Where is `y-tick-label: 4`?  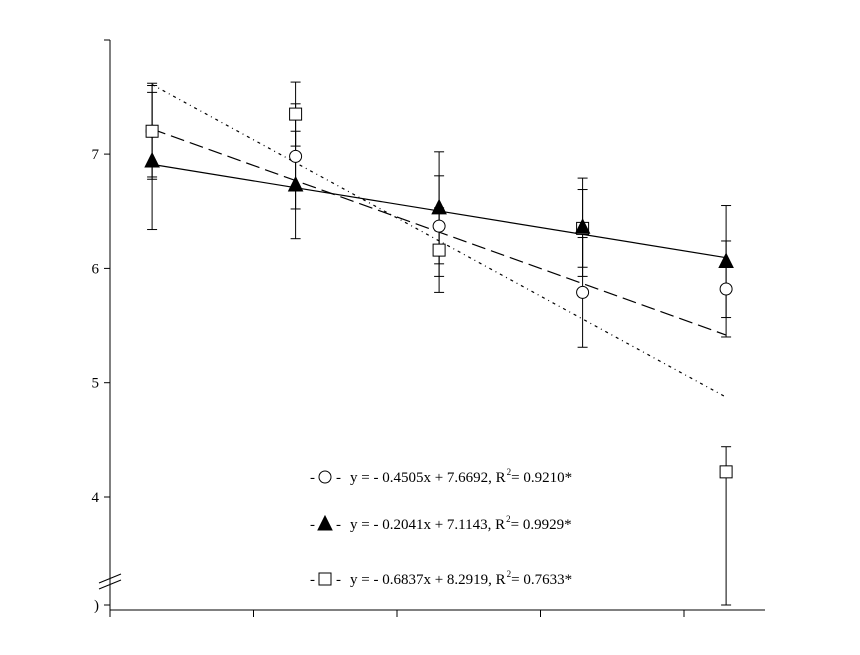 y-tick-label: 4 is located at coordinates (96, 498).